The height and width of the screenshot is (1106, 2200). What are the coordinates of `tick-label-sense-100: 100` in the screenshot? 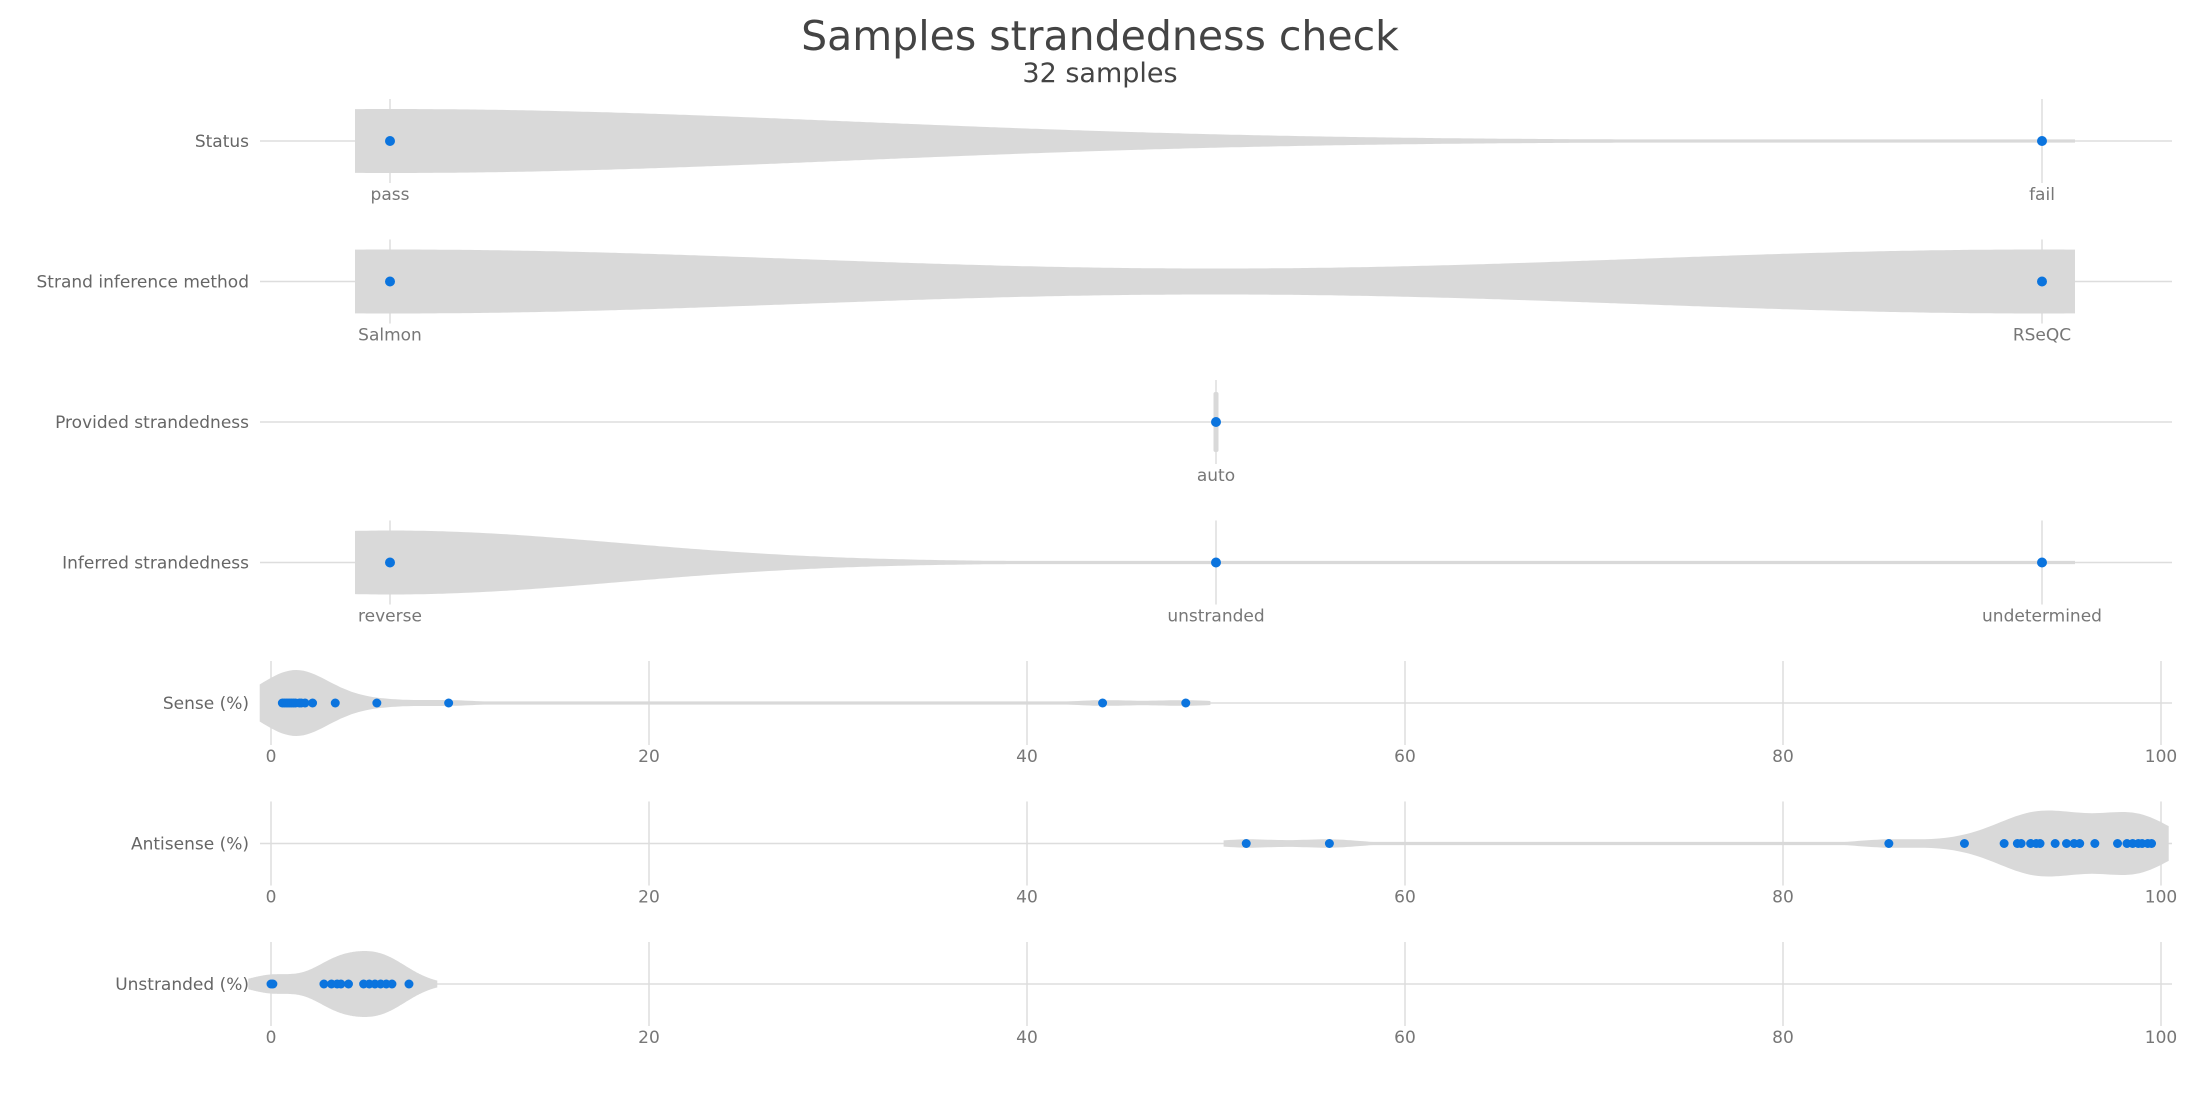 It's located at (2161, 757).